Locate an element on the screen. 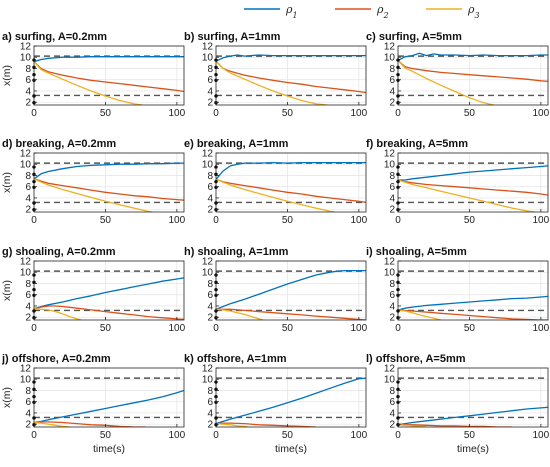 Image resolution: width=550 pixels, height=467 pixels. panel-title: a) surfing, A=0.2mm is located at coordinates (54, 37).